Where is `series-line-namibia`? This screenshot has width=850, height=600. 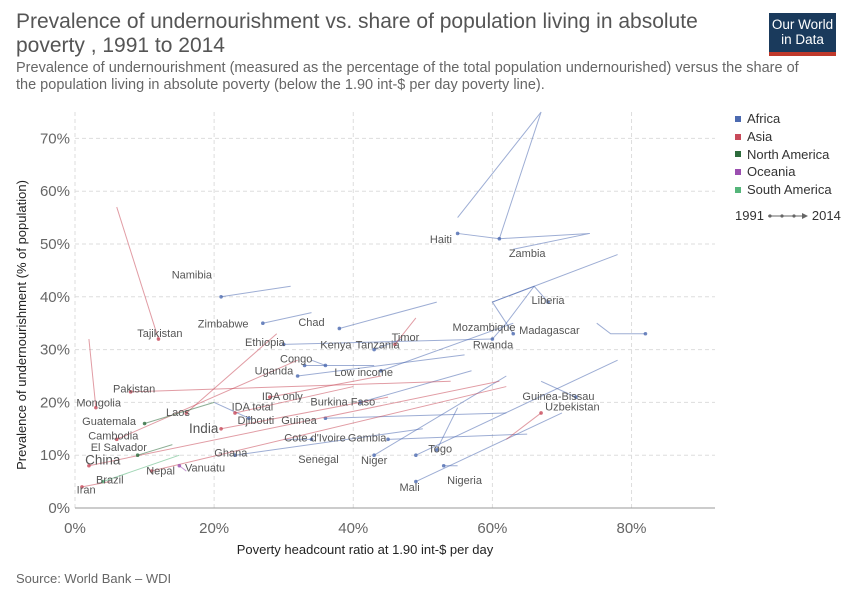 series-line-namibia is located at coordinates (256, 291).